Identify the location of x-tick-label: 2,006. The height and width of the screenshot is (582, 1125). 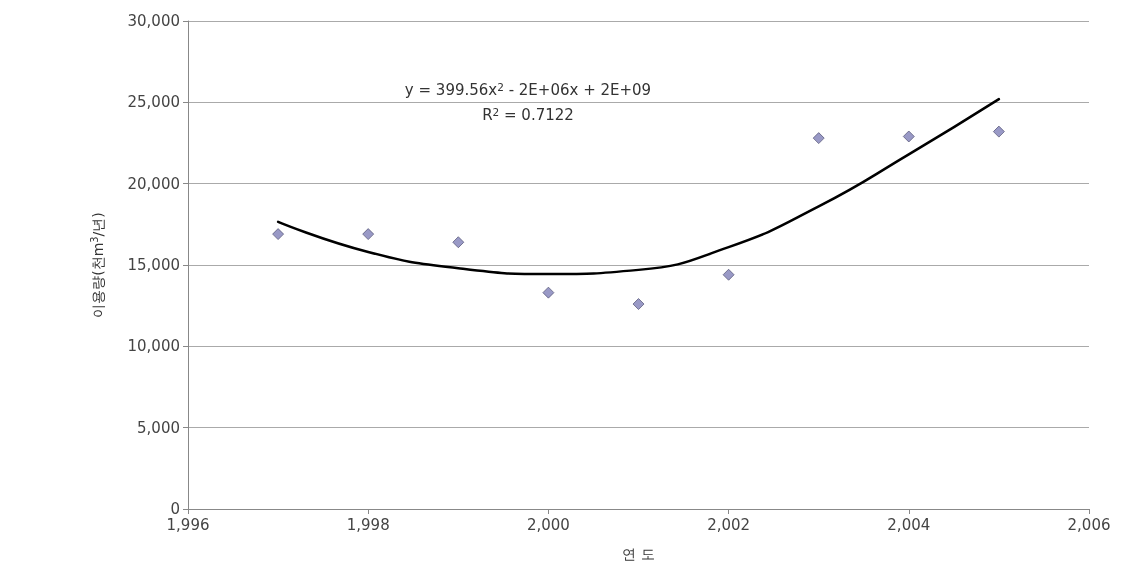
(1089, 524).